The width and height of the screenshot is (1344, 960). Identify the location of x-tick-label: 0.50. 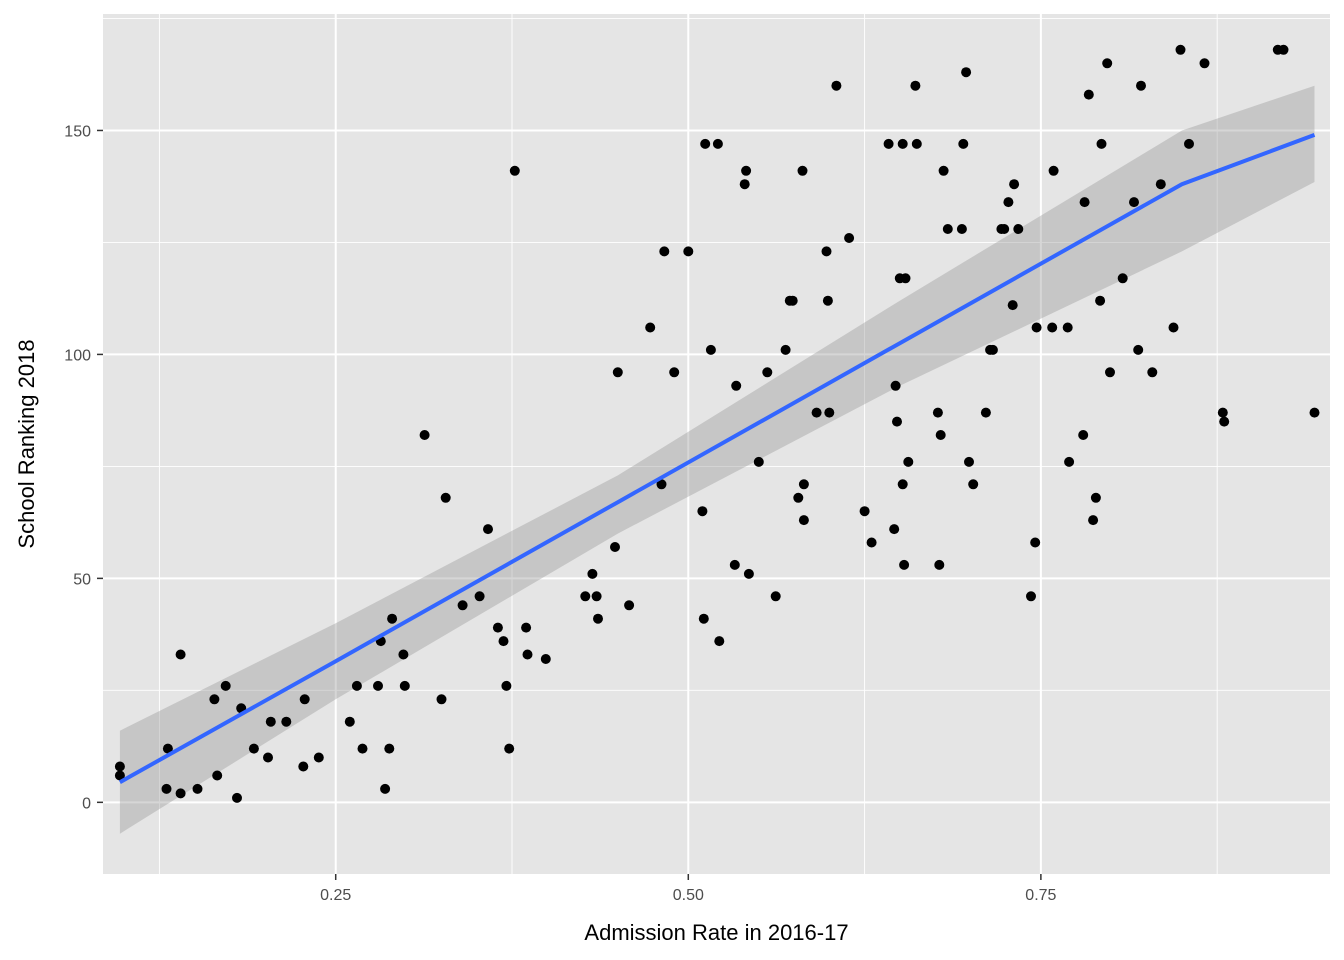
(688, 895).